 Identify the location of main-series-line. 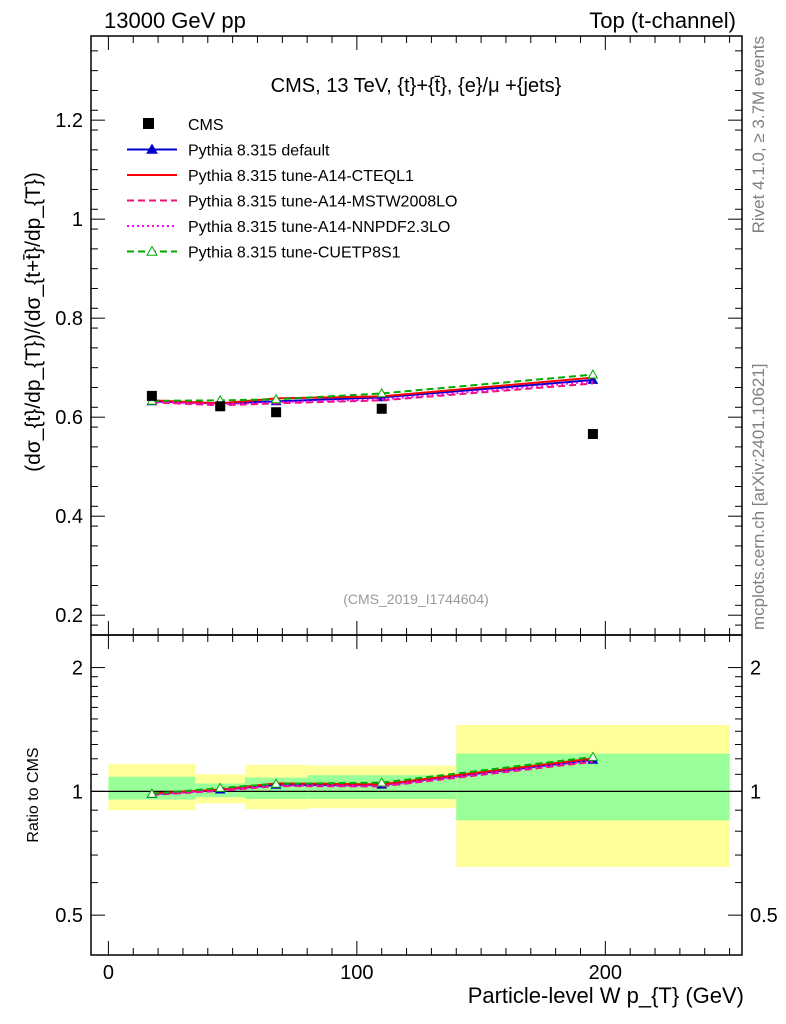
(372, 393).